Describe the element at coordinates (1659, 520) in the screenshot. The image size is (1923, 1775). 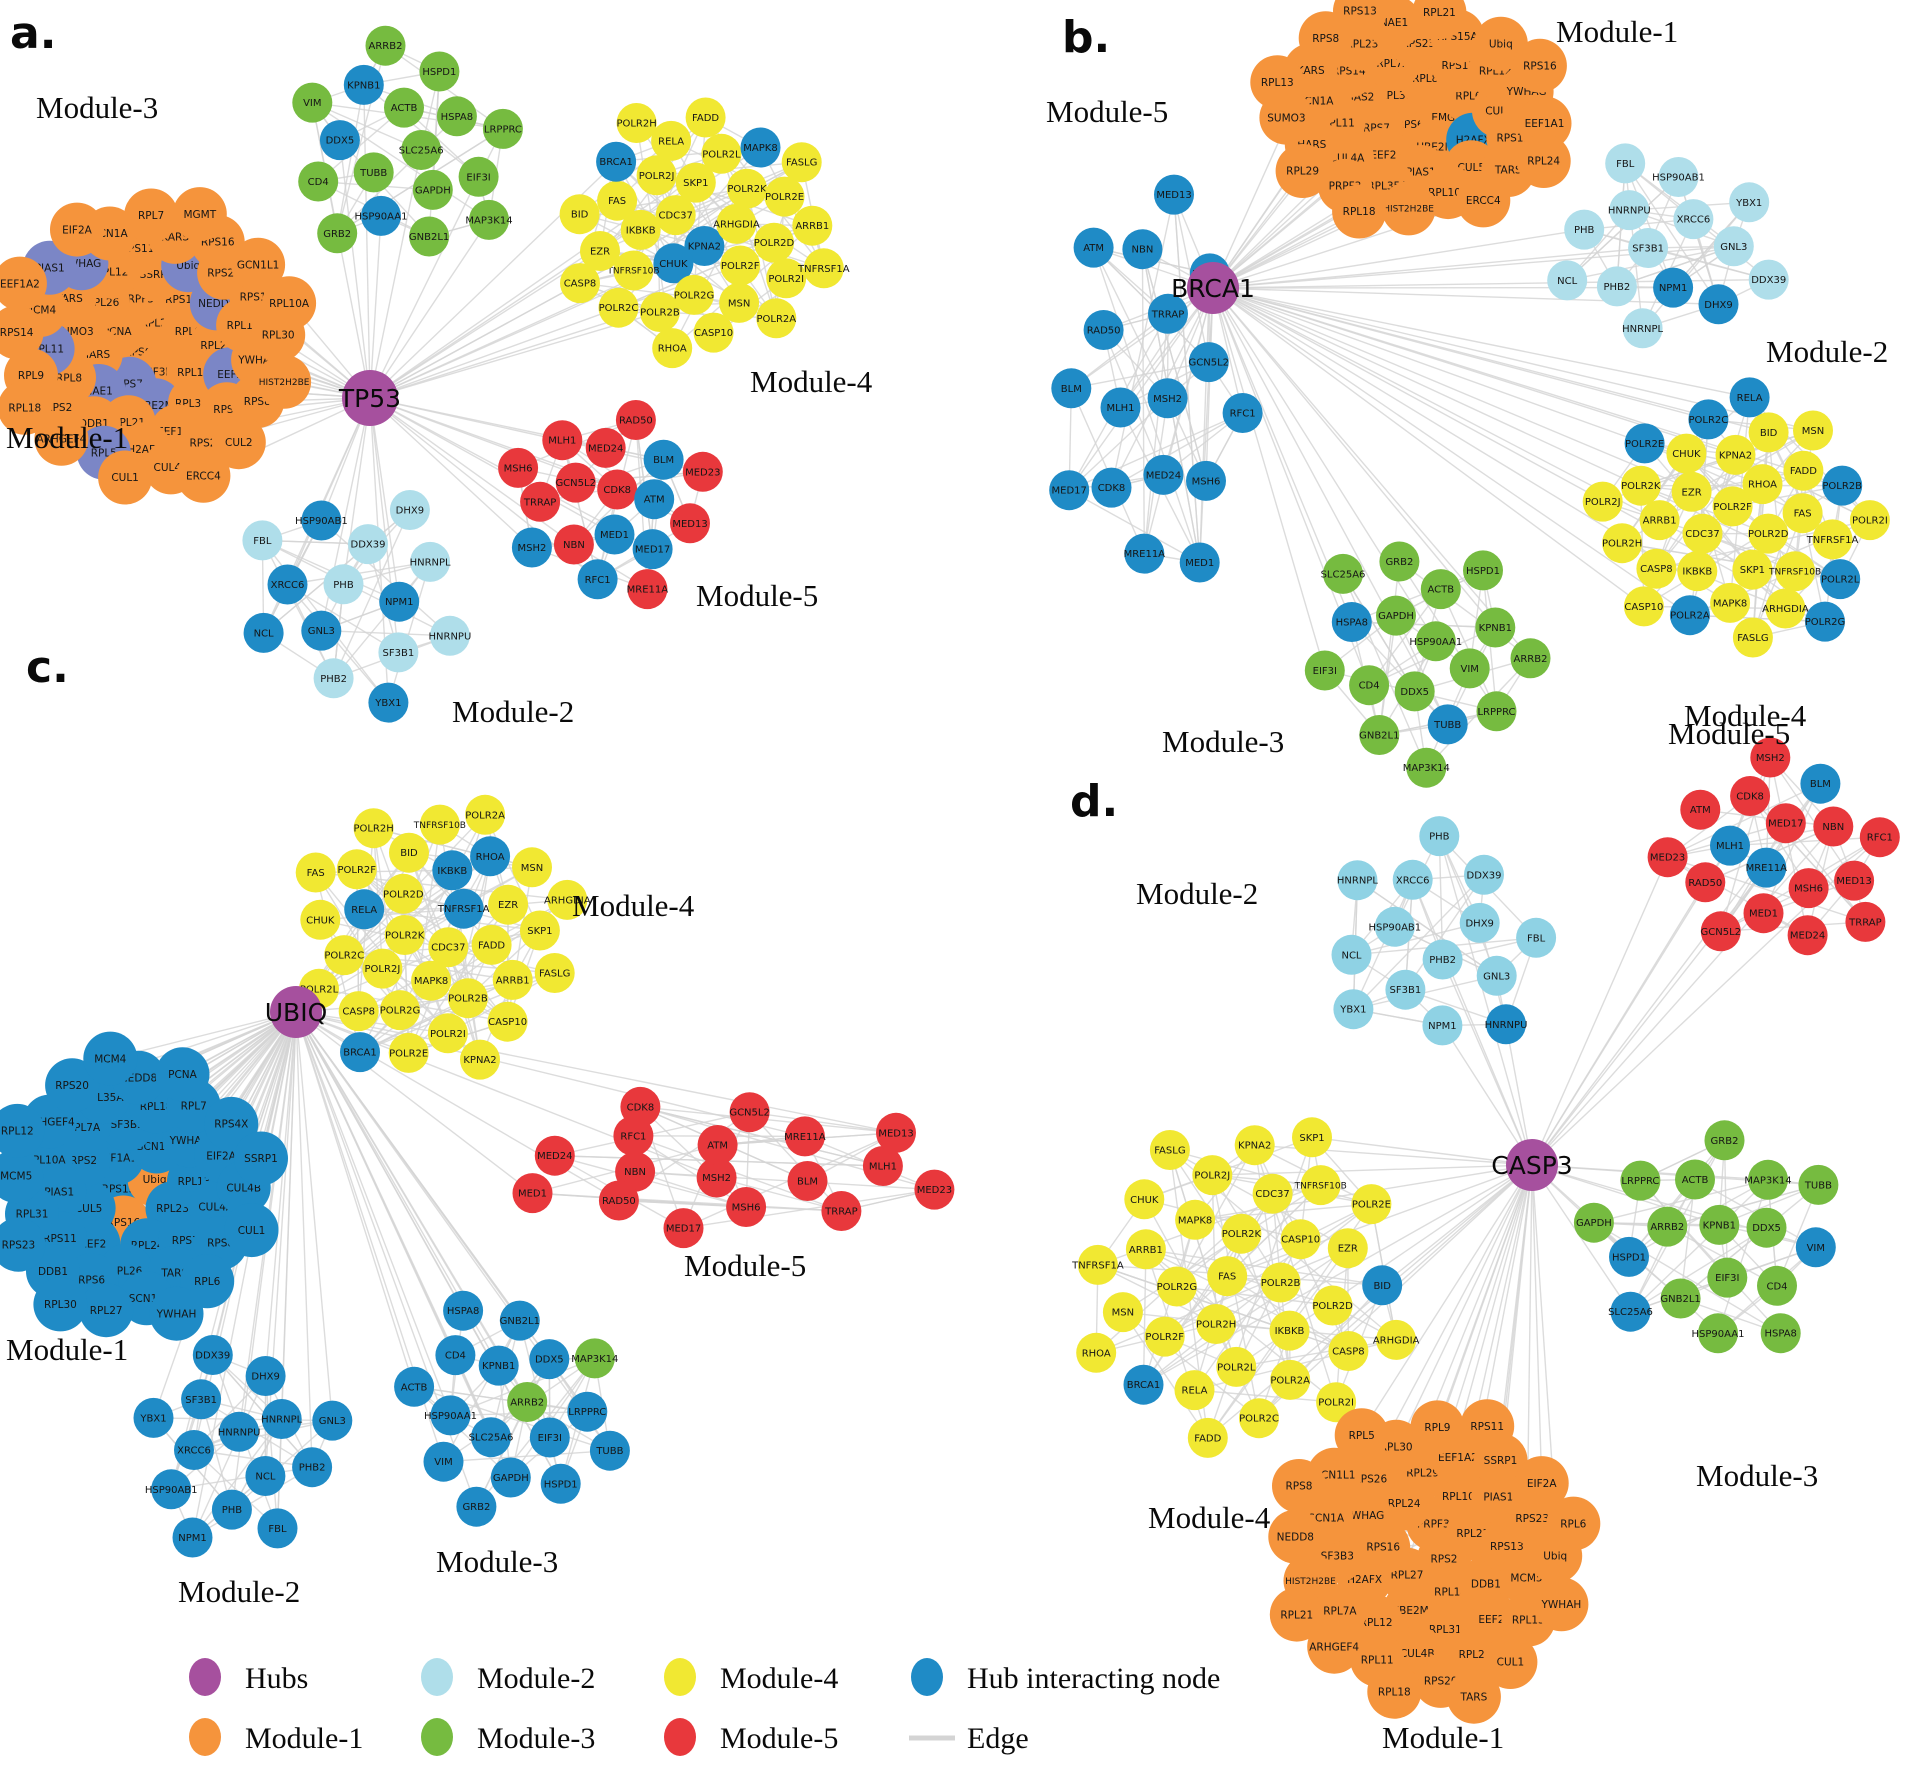
I see `node-ARRB1` at that location.